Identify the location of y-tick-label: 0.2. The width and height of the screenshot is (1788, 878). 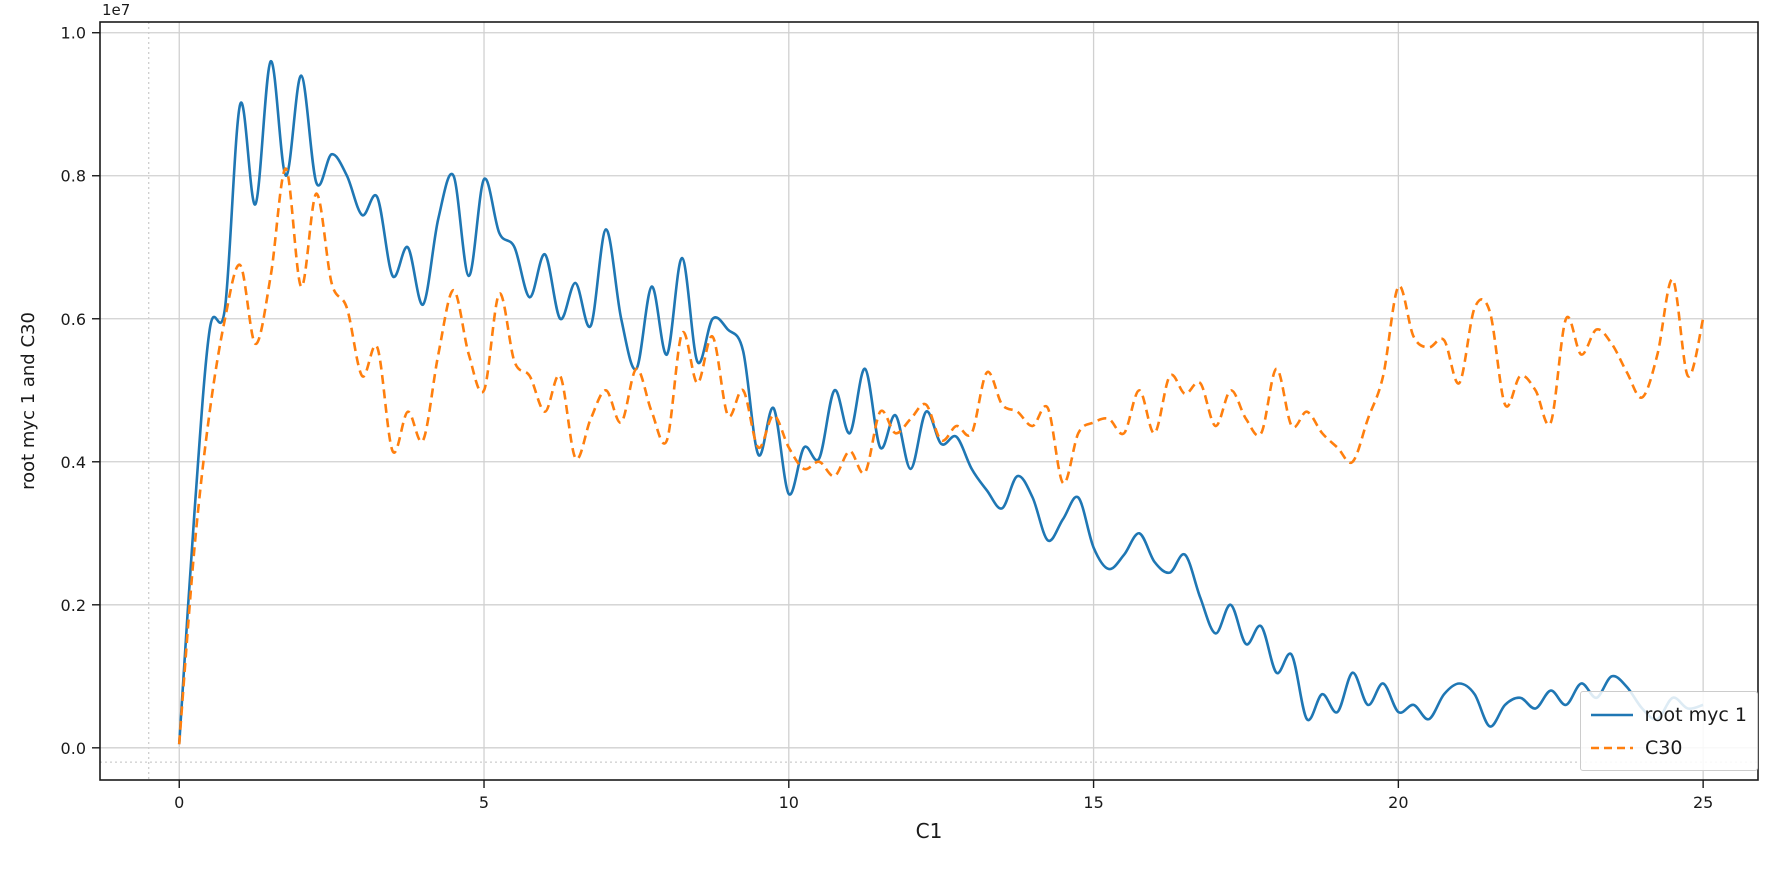
(73, 605).